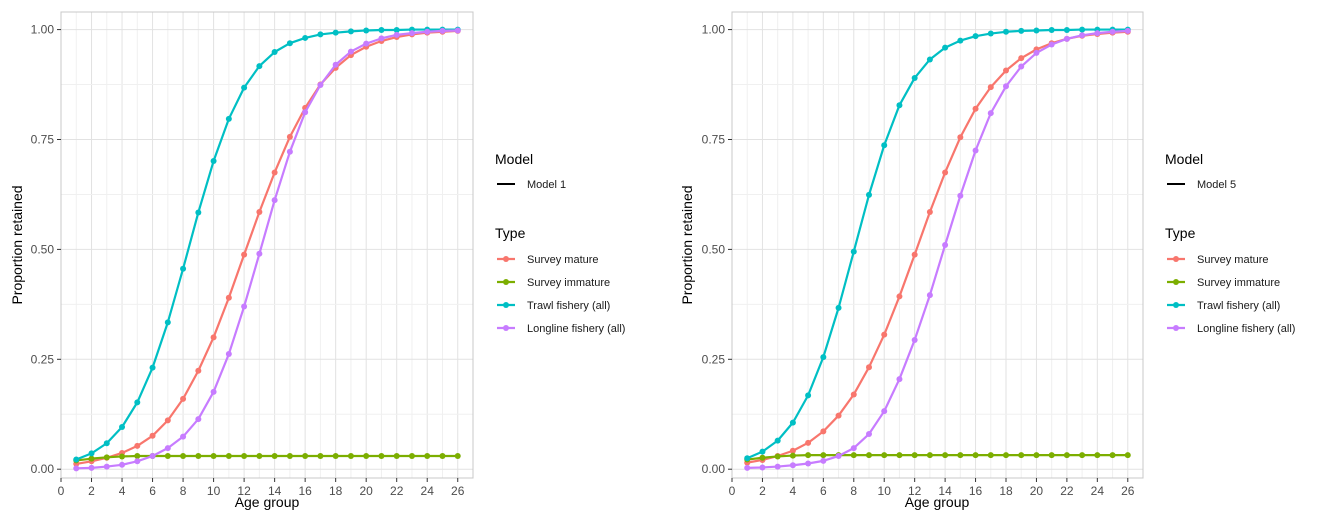 The width and height of the screenshot is (1317, 515). I want to click on legend-key-point-longline-fishery-all, so click(506, 328).